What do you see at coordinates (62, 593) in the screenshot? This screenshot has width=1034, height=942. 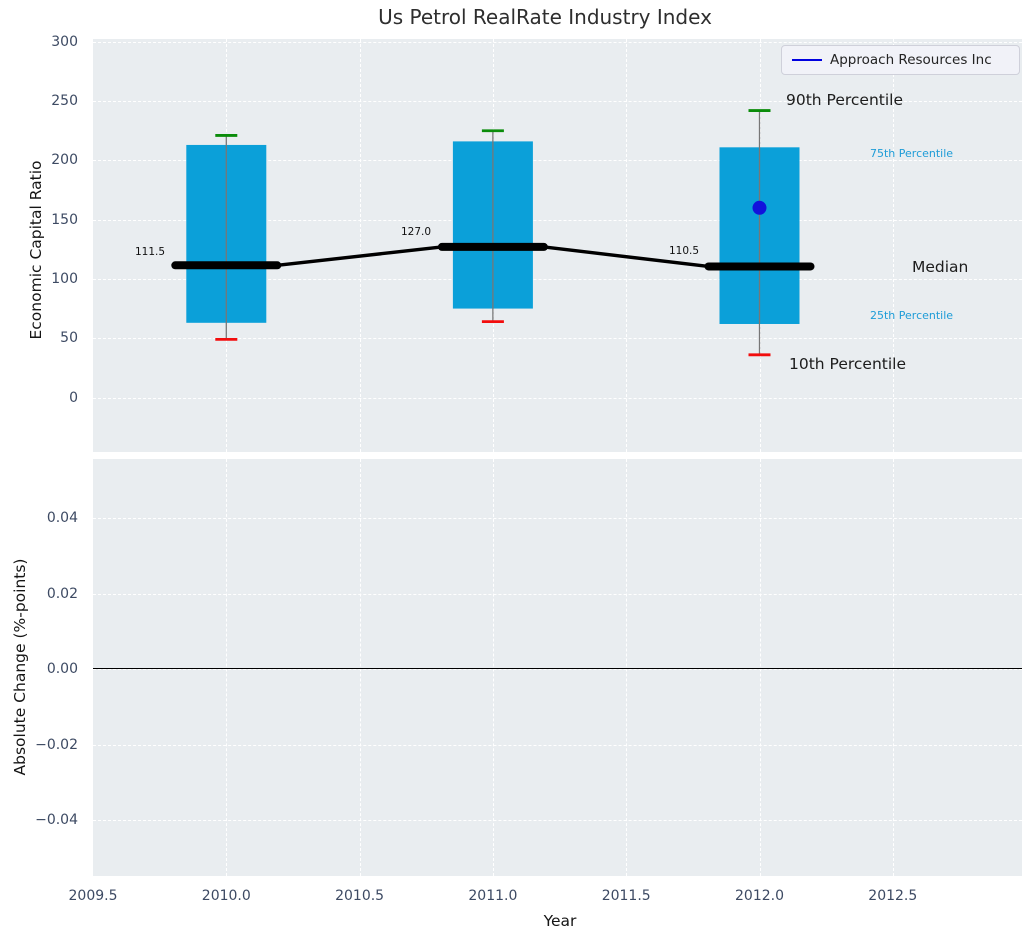 I see `y-tick-label: 0.02` at bounding box center [62, 593].